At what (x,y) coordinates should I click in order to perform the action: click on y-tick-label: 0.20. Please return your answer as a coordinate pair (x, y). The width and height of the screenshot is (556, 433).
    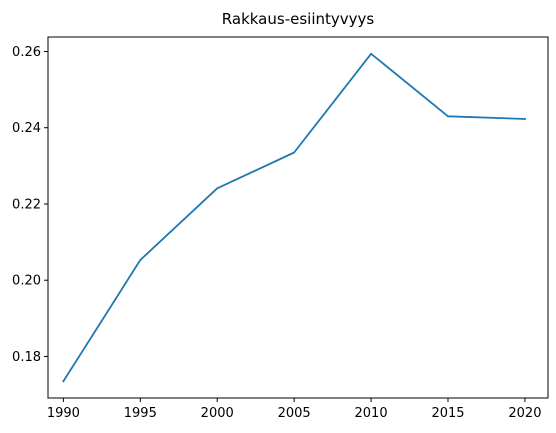
    Looking at the image, I should click on (26, 281).